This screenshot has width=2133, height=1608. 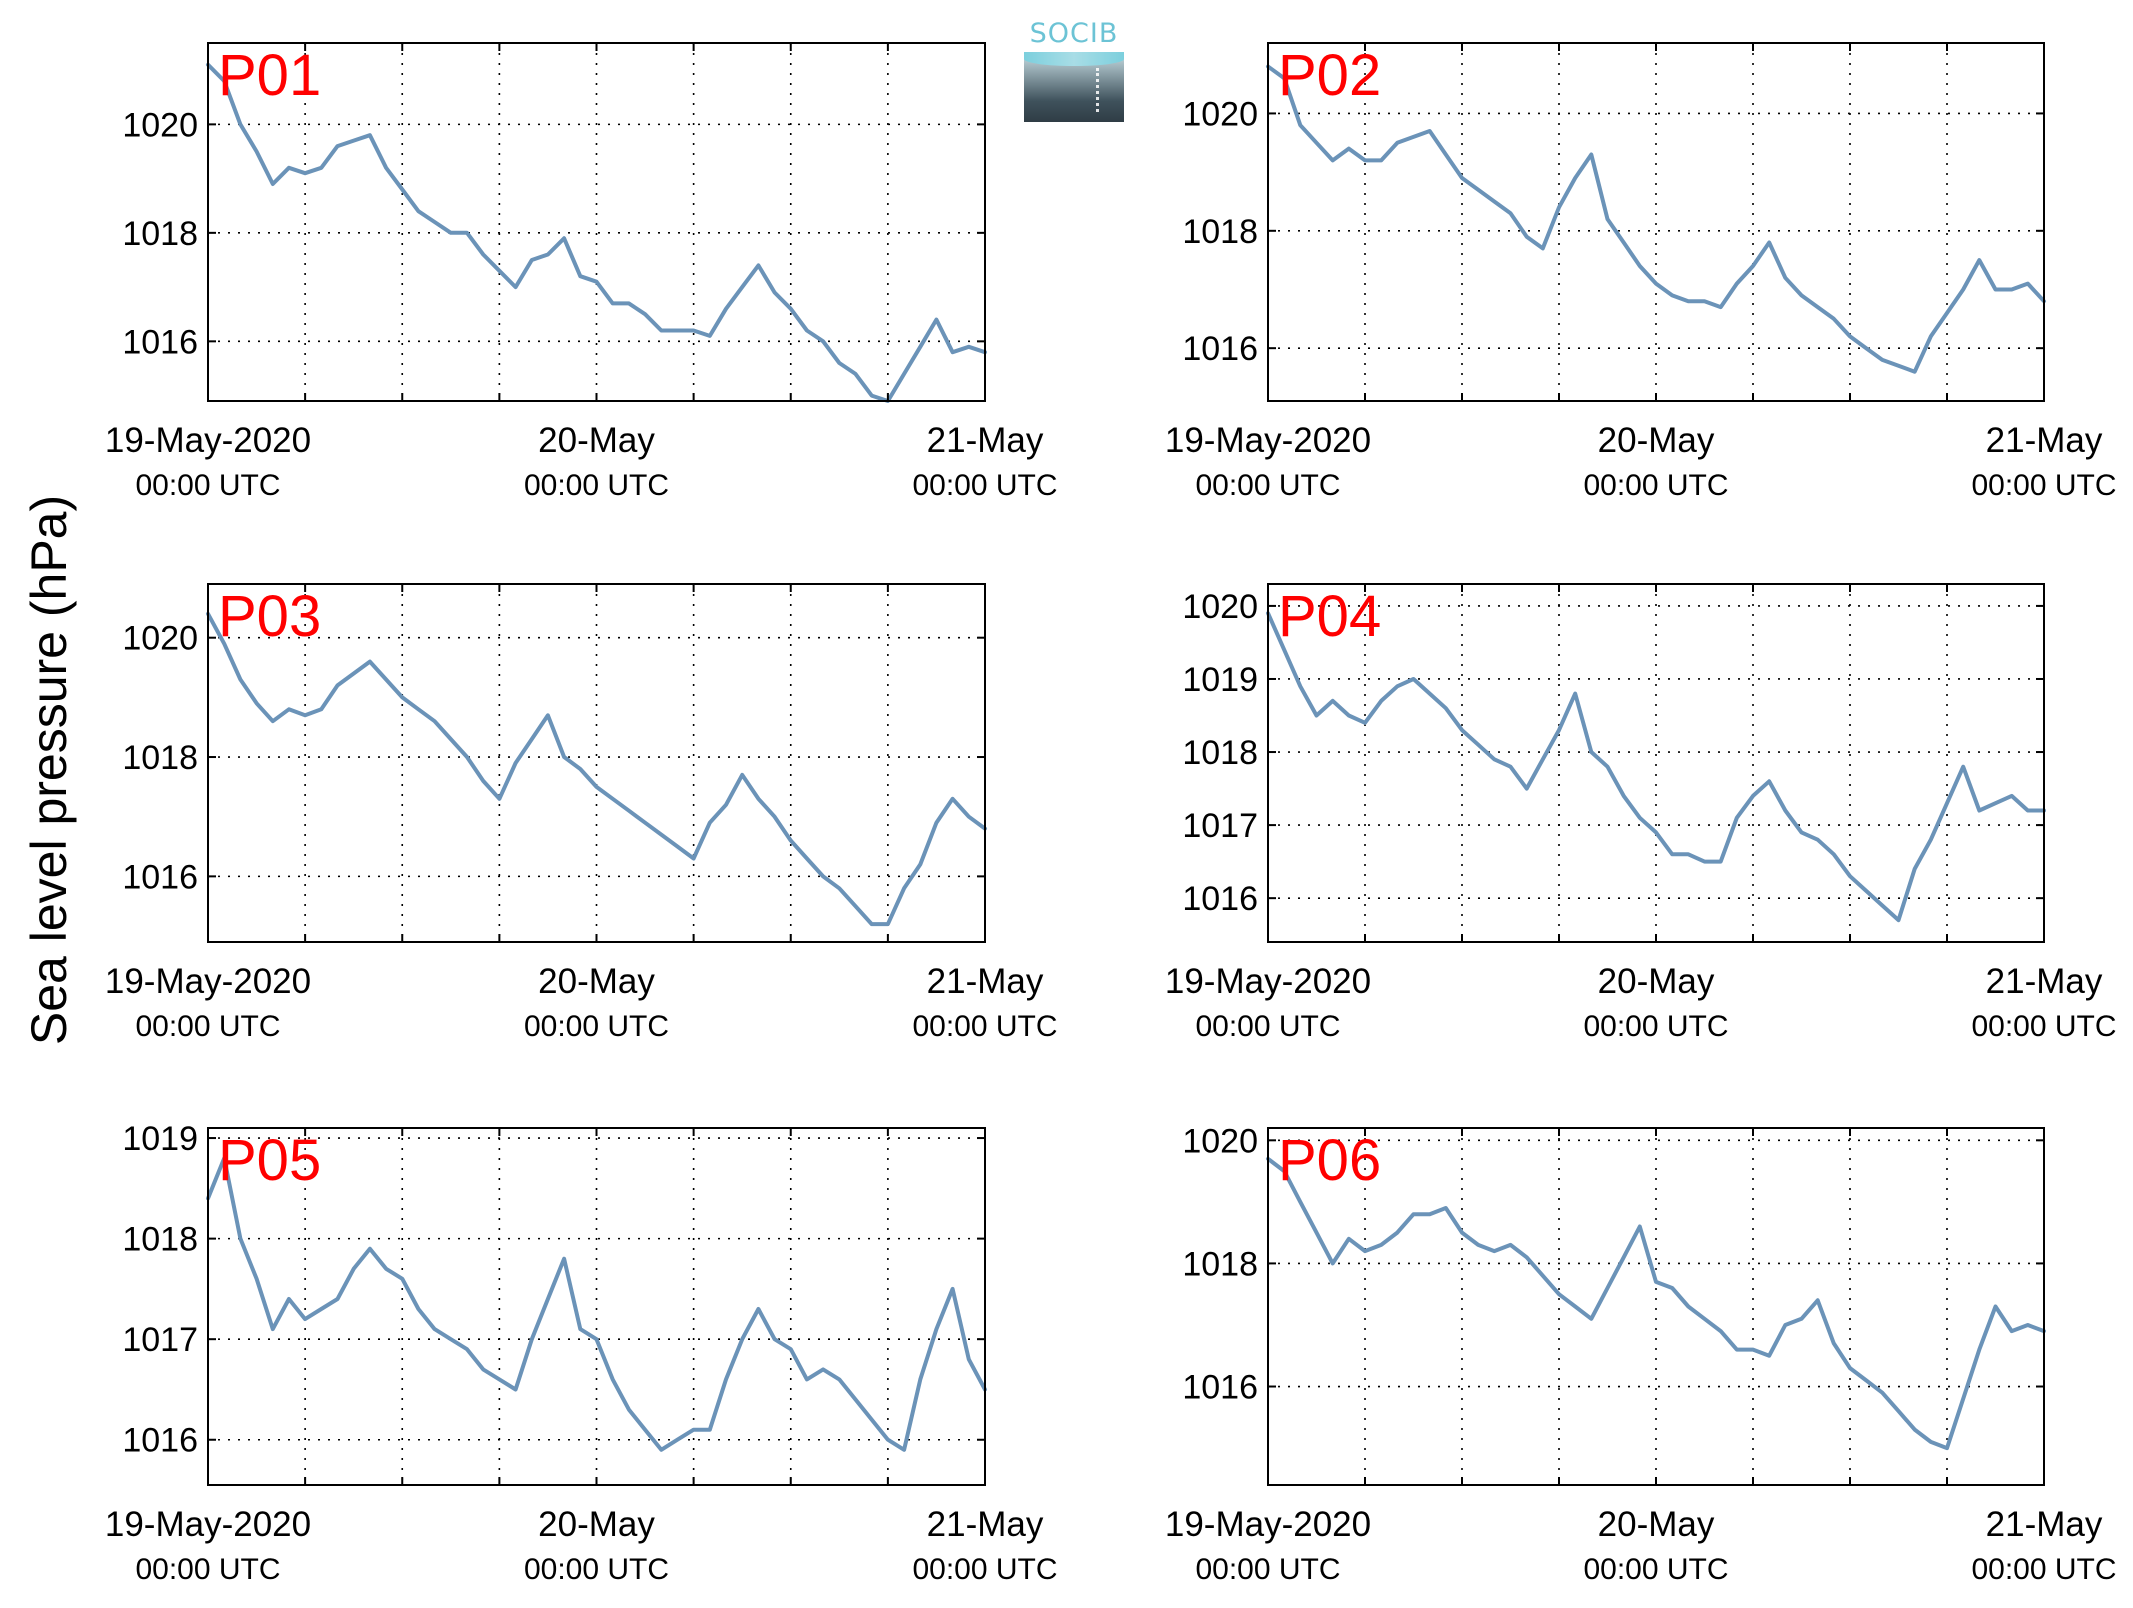 What do you see at coordinates (1329, 616) in the screenshot?
I see `panel-label: P04` at bounding box center [1329, 616].